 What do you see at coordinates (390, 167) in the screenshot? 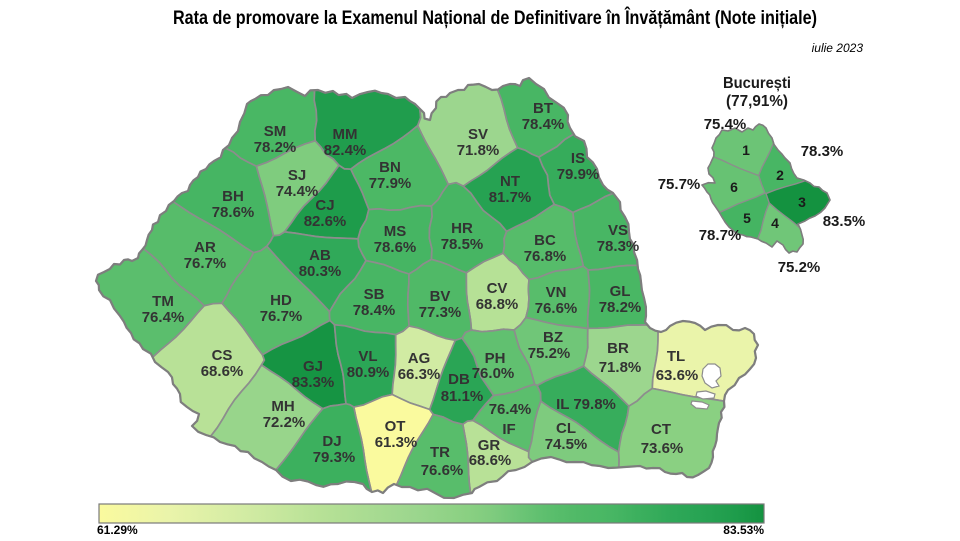
I see `svg-text: BN` at bounding box center [390, 167].